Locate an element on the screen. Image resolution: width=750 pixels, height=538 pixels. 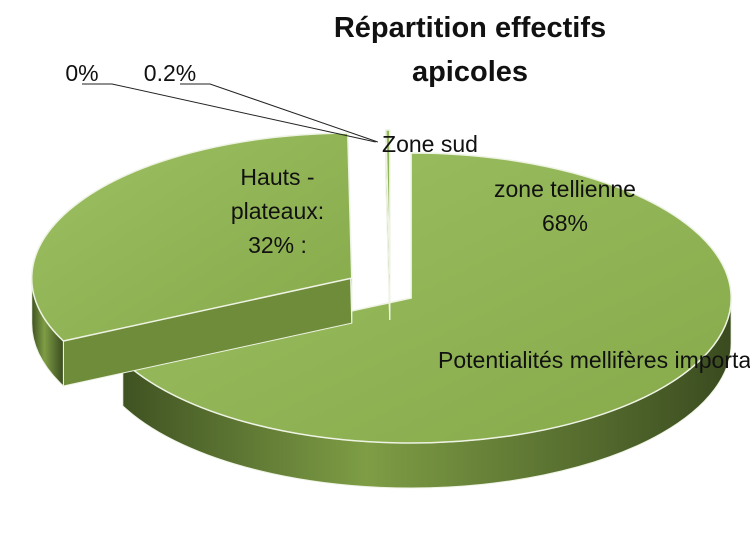
slice is located at coordinates (388, 202).